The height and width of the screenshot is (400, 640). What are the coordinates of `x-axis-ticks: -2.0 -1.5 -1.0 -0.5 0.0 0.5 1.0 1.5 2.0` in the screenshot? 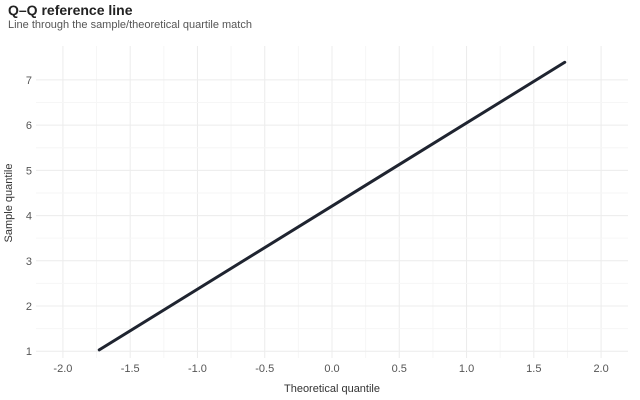 It's located at (330, 369).